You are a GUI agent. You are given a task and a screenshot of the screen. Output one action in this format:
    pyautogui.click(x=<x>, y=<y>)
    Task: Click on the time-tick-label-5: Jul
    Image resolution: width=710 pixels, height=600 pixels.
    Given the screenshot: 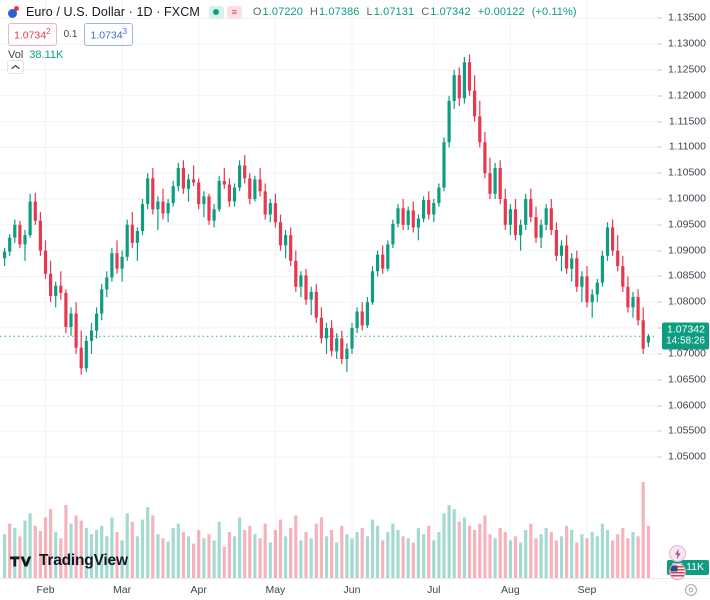 What is the action you would take?
    pyautogui.click(x=434, y=590)
    